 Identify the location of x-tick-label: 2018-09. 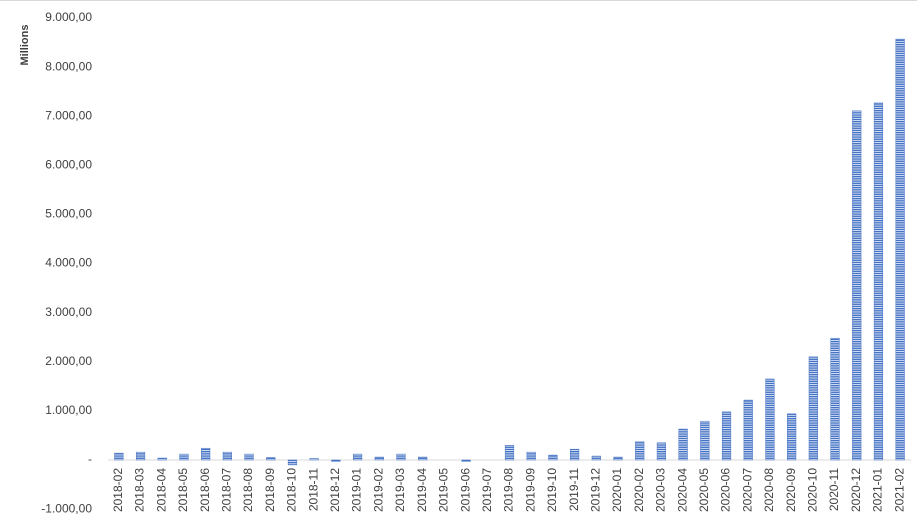
(270, 490).